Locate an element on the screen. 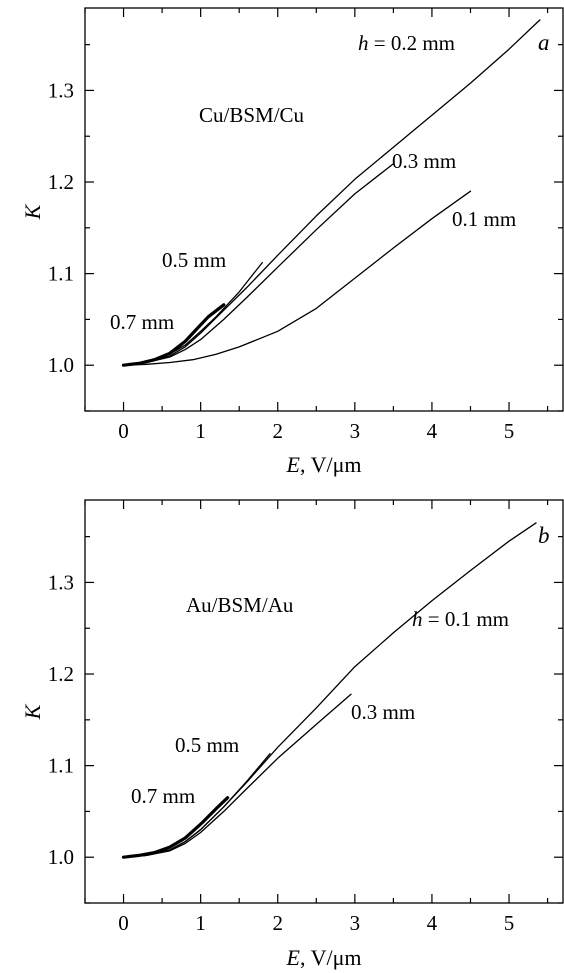 The width and height of the screenshot is (564, 973). series-line-0.1mm is located at coordinates (297, 278).